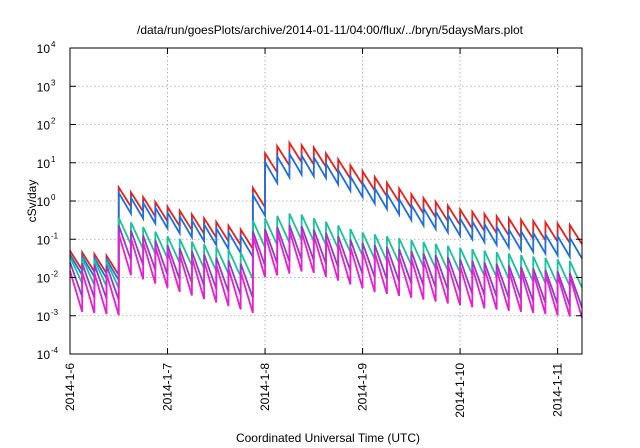 The width and height of the screenshot is (640, 448). Describe the element at coordinates (70, 387) in the screenshot. I see `x-tick-label: 2014-1-6` at that location.